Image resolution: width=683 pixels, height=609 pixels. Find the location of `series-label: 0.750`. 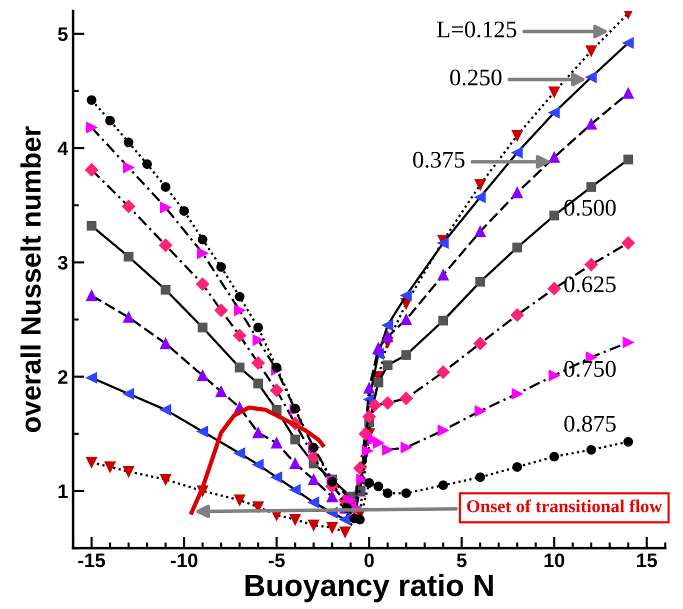

series-label: 0.750 is located at coordinates (590, 368).